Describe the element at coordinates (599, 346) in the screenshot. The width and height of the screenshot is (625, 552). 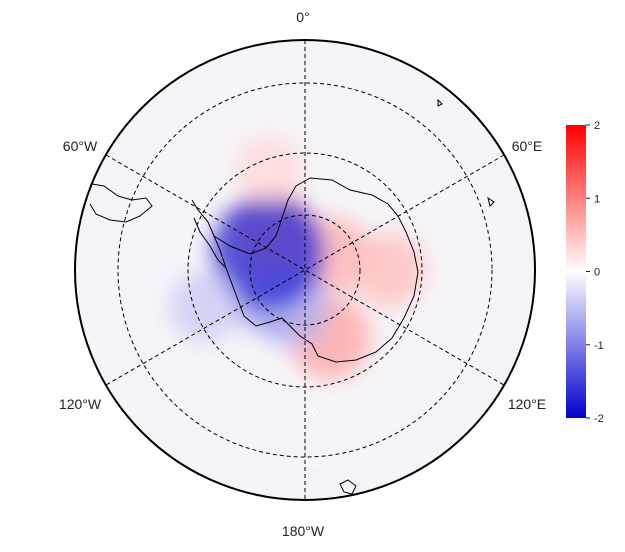
I see `colorbar-tick-label: -1` at that location.